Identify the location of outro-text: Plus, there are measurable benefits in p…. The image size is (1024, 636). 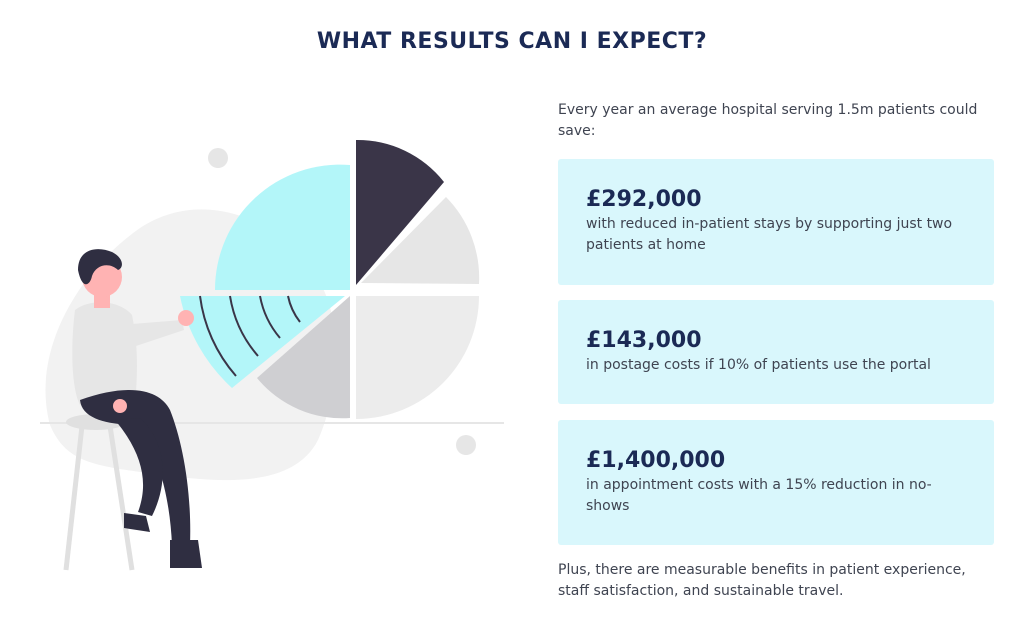
(762, 580).